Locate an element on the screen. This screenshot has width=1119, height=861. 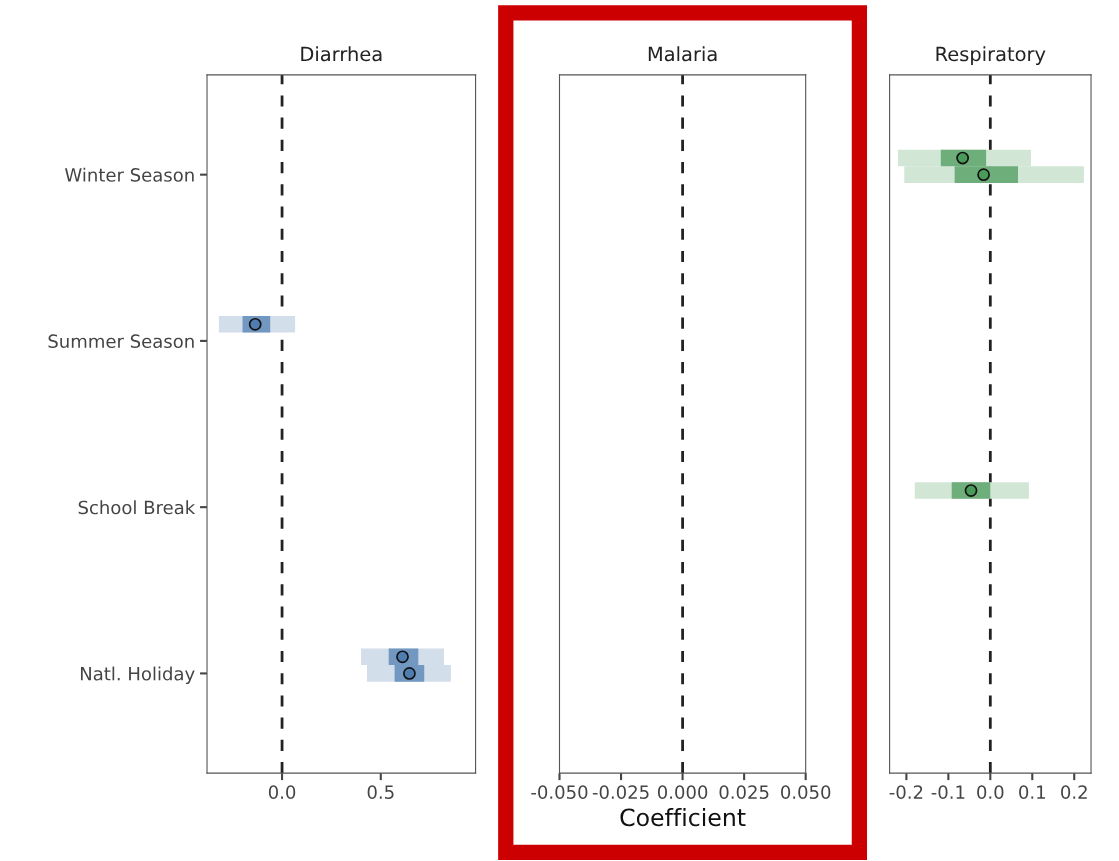
x-tick-label: 0.025 is located at coordinates (744, 792).